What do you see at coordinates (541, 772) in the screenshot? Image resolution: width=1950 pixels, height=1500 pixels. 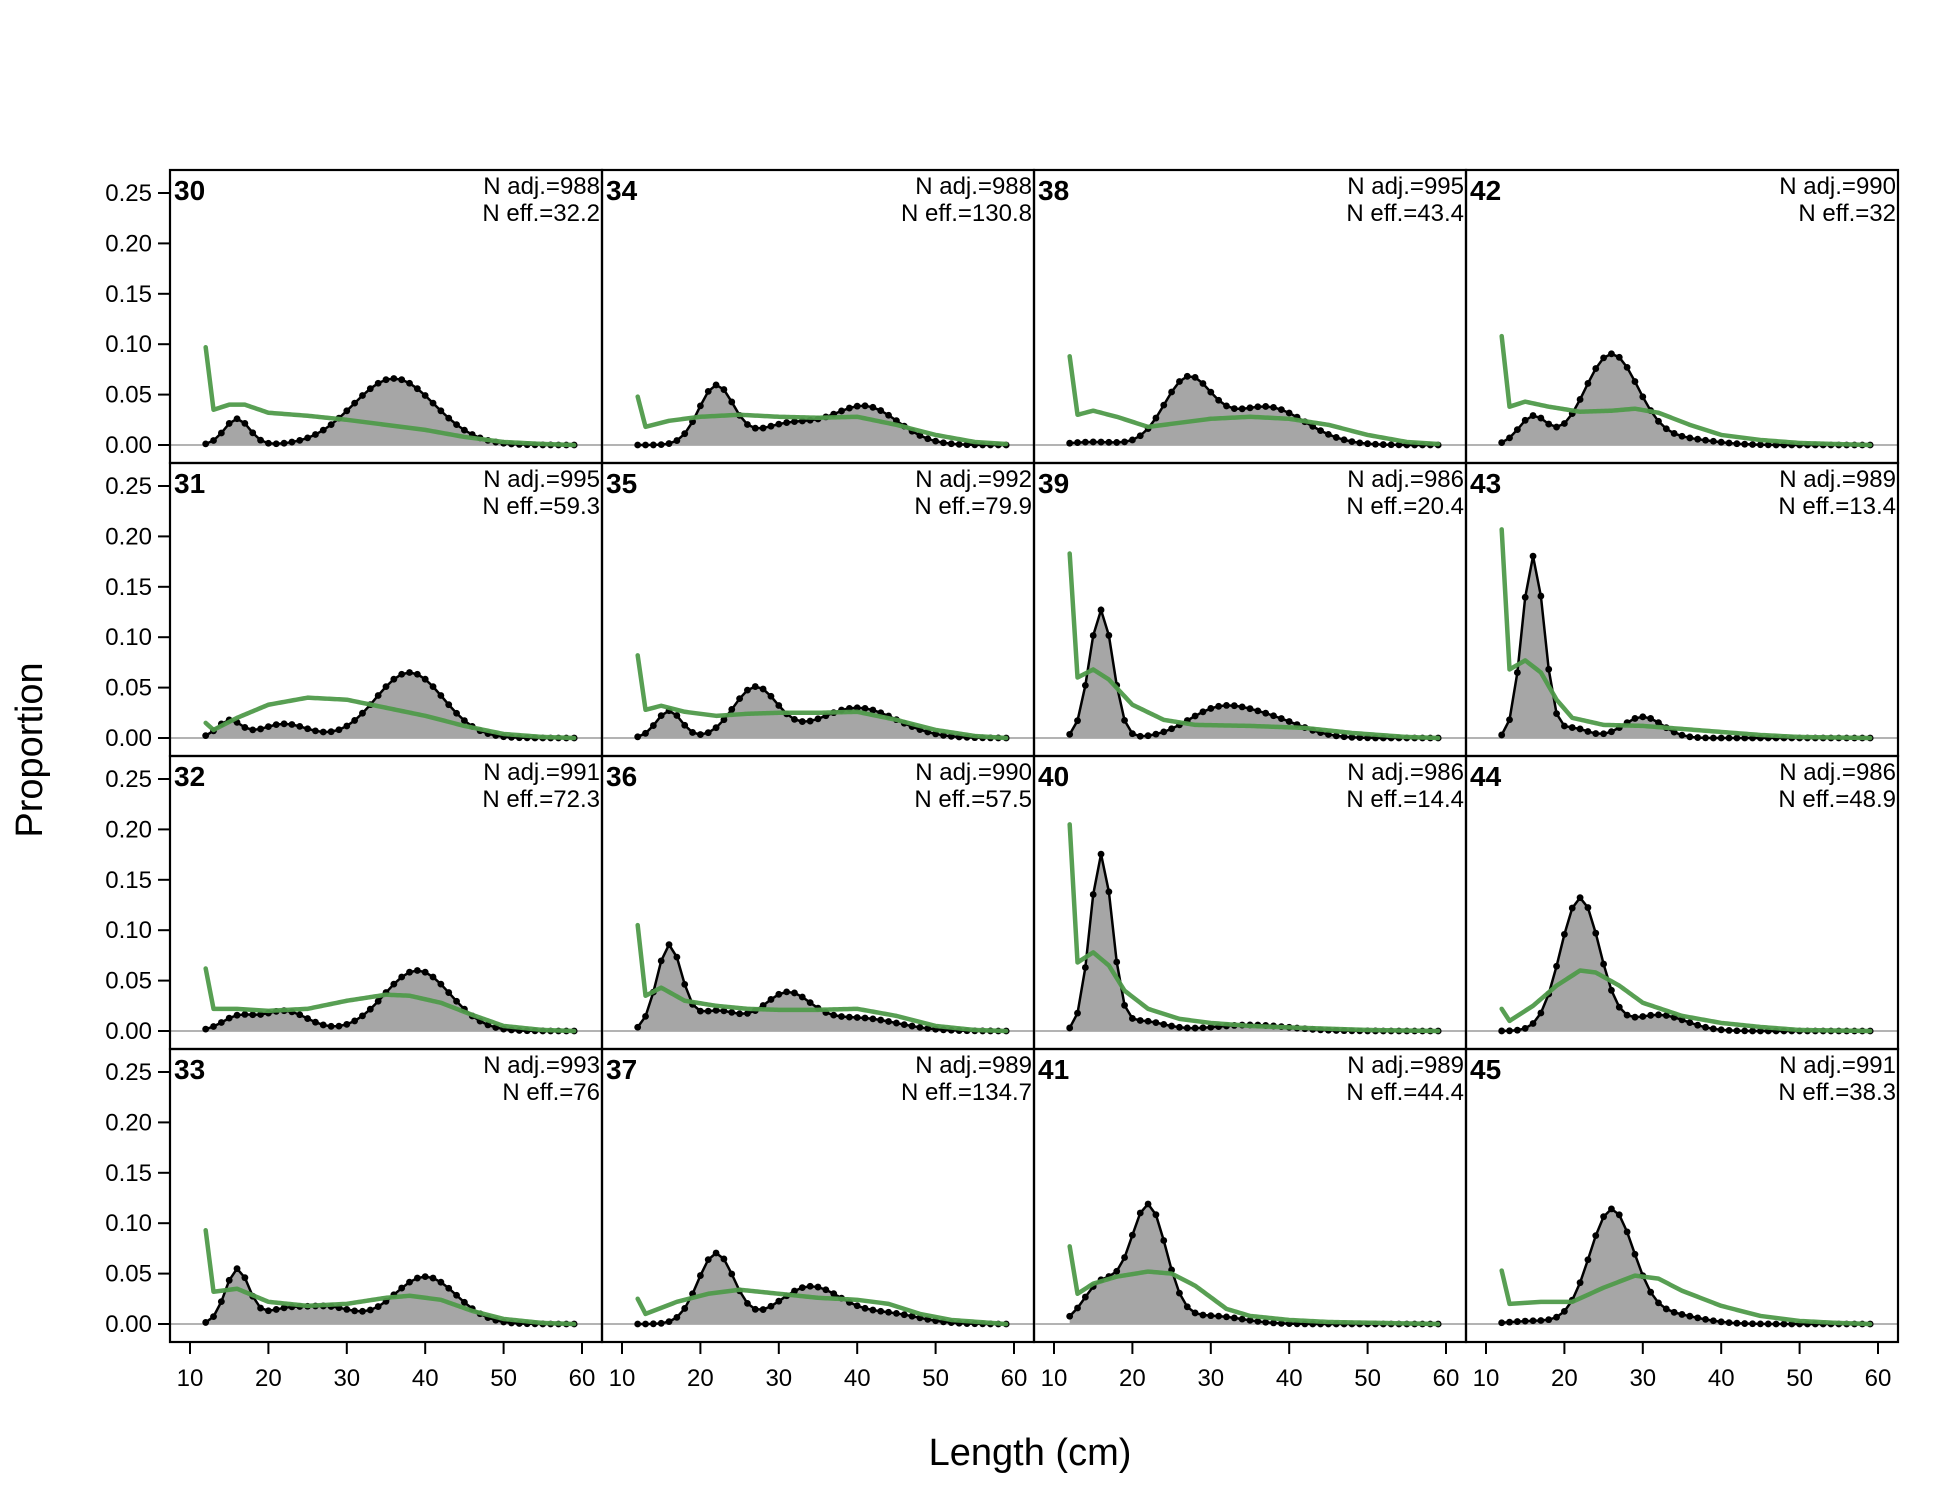 I see `n-adj-label: N adj.=991` at bounding box center [541, 772].